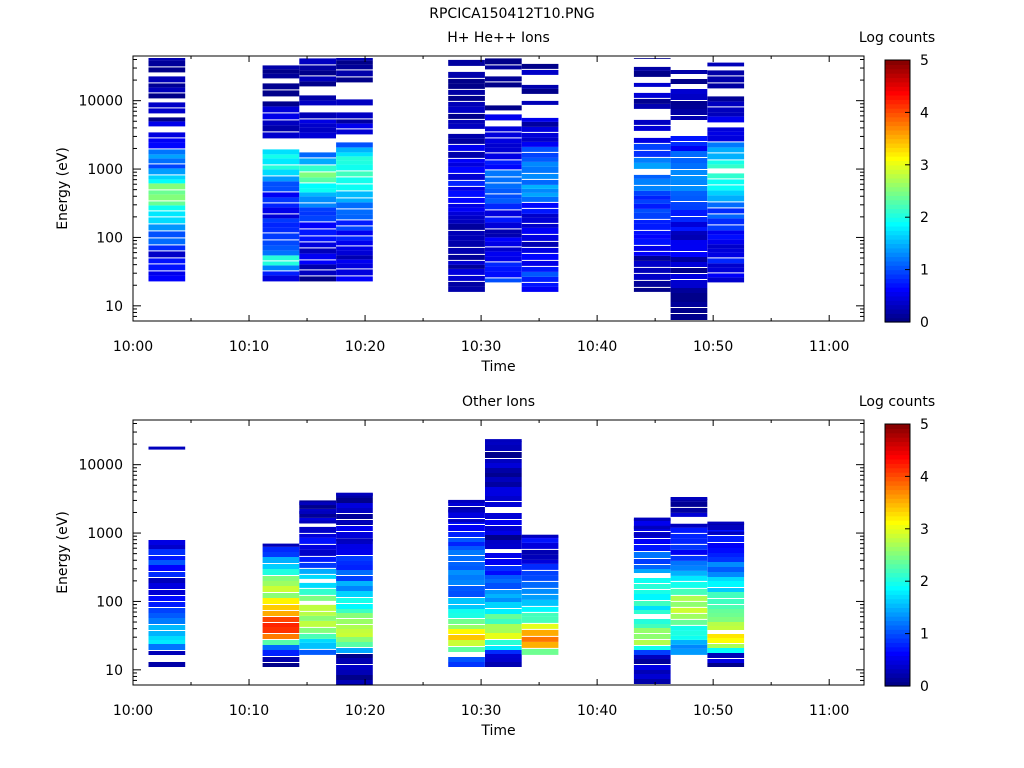 Image resolution: width=1024 pixels, height=768 pixels. I want to click on colorbar-tick-label: 5, so click(924, 61).